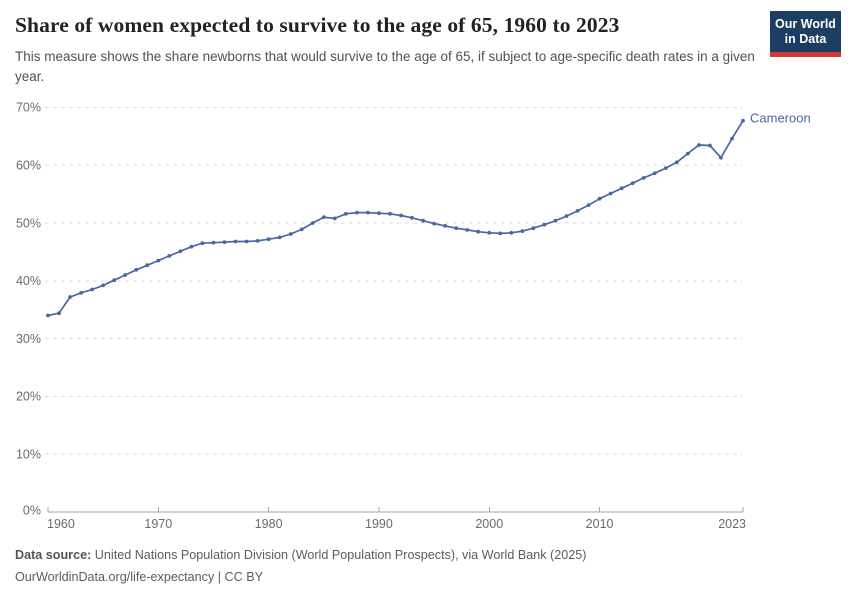 The height and width of the screenshot is (600, 850). Describe the element at coordinates (28, 108) in the screenshot. I see `y-tick-label-70: 70%` at that location.